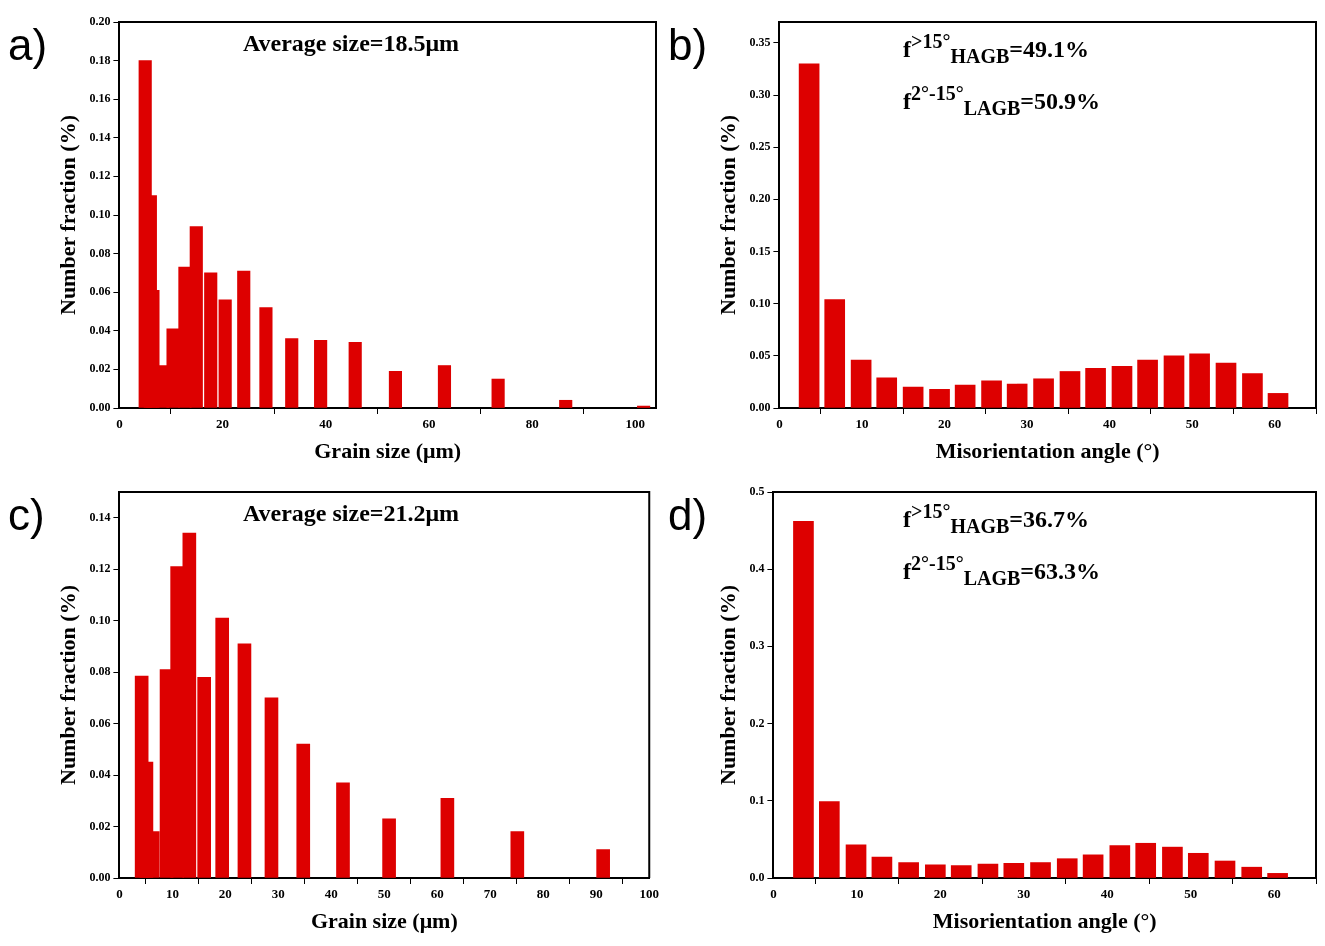  Describe the element at coordinates (757, 645) in the screenshot. I see `y-tick-label: 0.3` at that location.